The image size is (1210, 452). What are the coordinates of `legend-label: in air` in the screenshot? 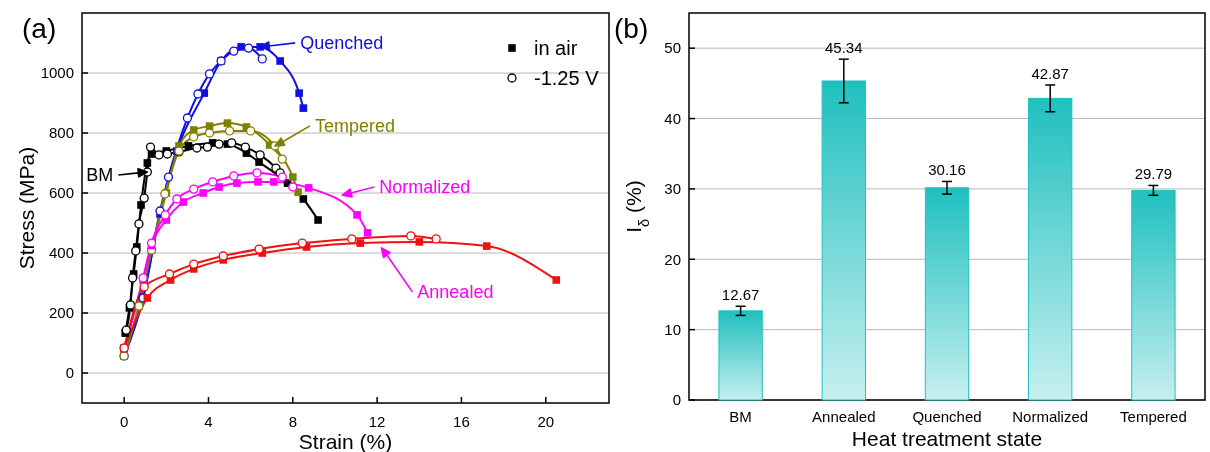 It's located at (556, 48).